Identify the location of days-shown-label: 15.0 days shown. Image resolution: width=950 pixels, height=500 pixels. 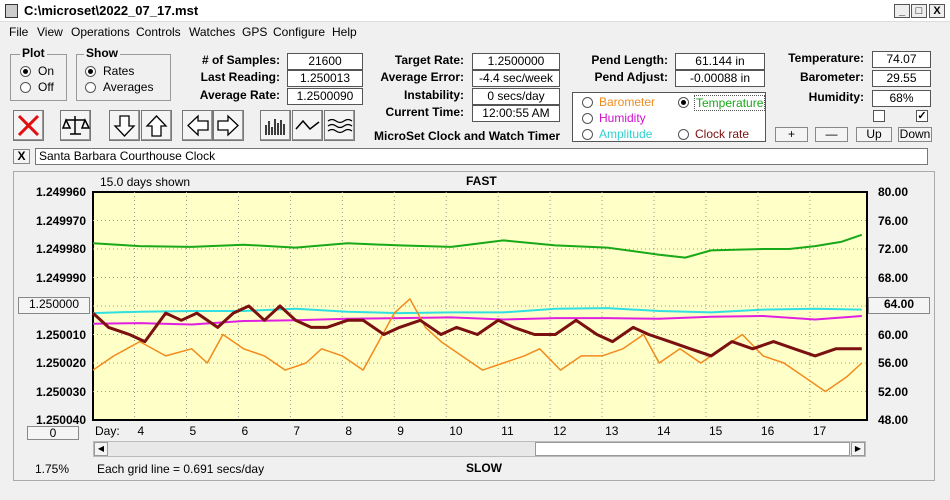
(145, 182).